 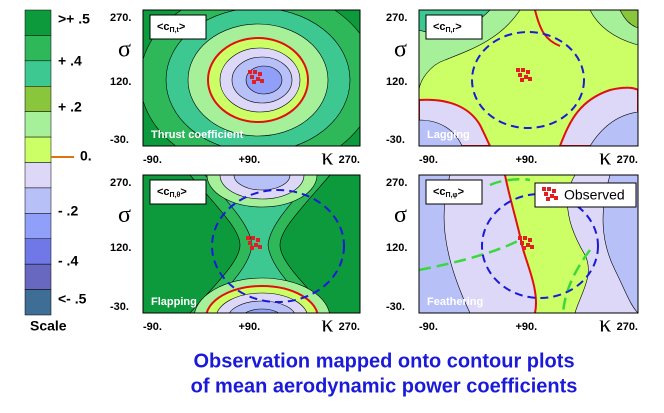 What do you see at coordinates (197, 135) in the screenshot?
I see `panel-caption: Thrust coefficient` at bounding box center [197, 135].